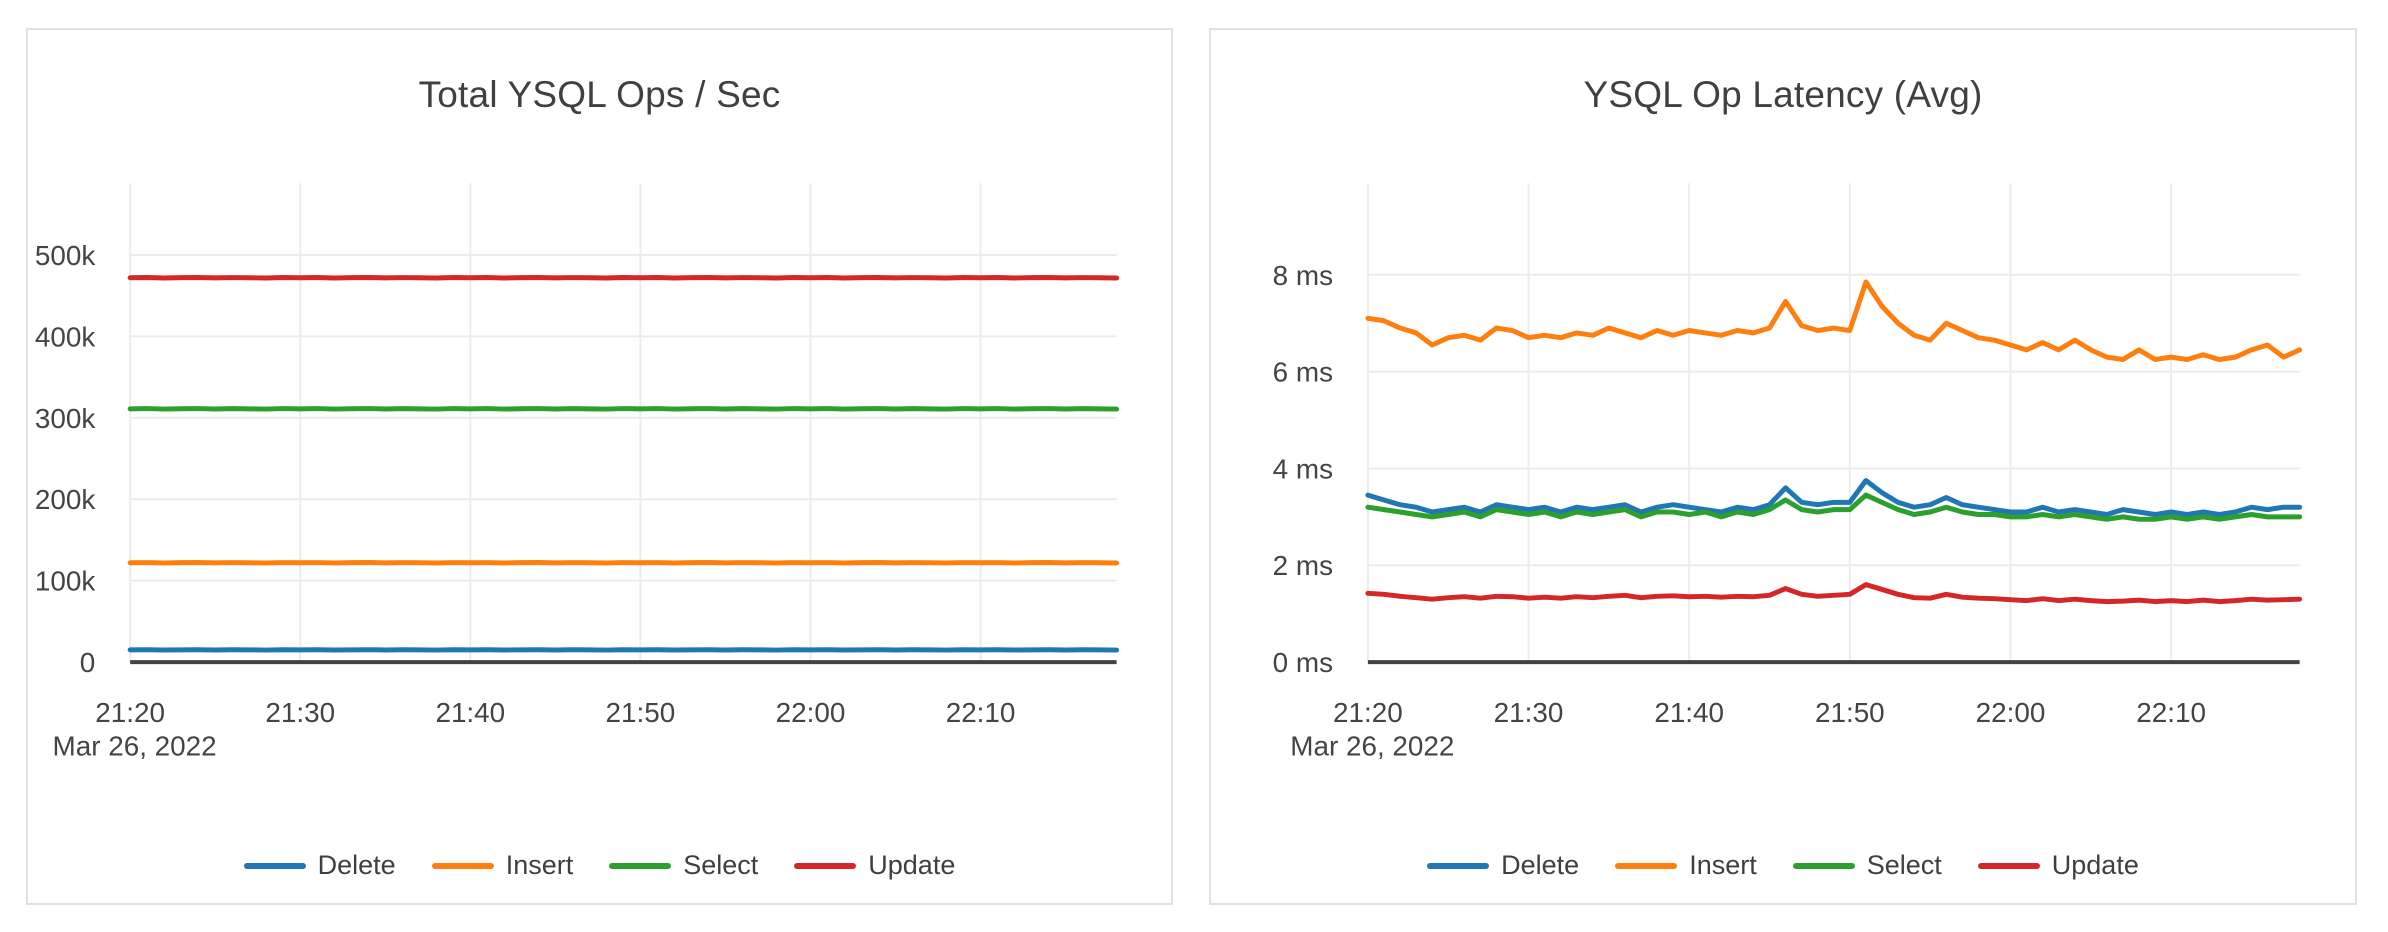  What do you see at coordinates (1303, 662) in the screenshot?
I see `y-axis-tick-label: 0 ms` at bounding box center [1303, 662].